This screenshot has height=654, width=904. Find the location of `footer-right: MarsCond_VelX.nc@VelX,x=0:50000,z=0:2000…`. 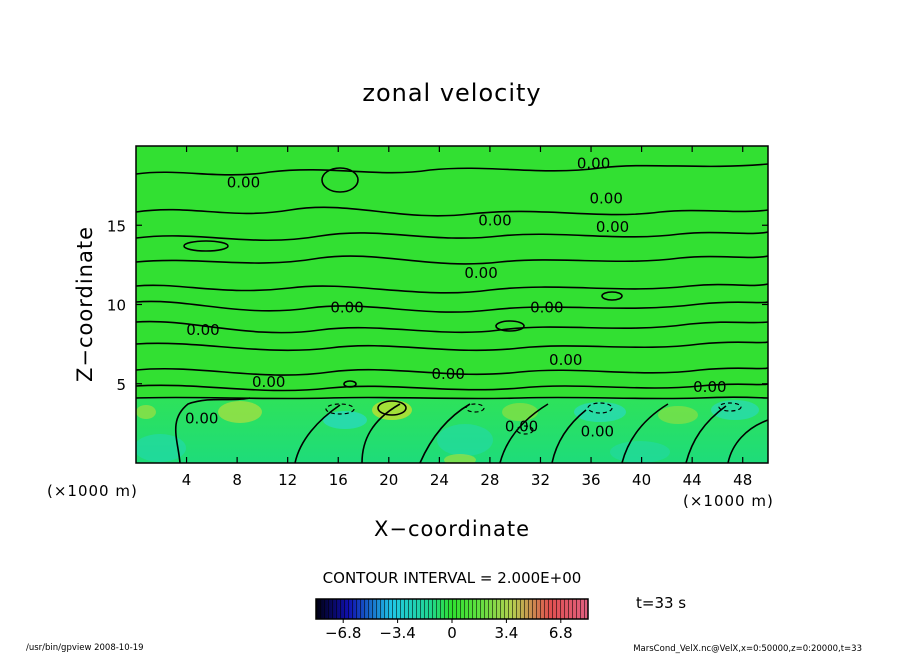

footer-right: MarsCond_VelX.nc@VelX,x=0:50000,z=0:2000… is located at coordinates (747, 649).